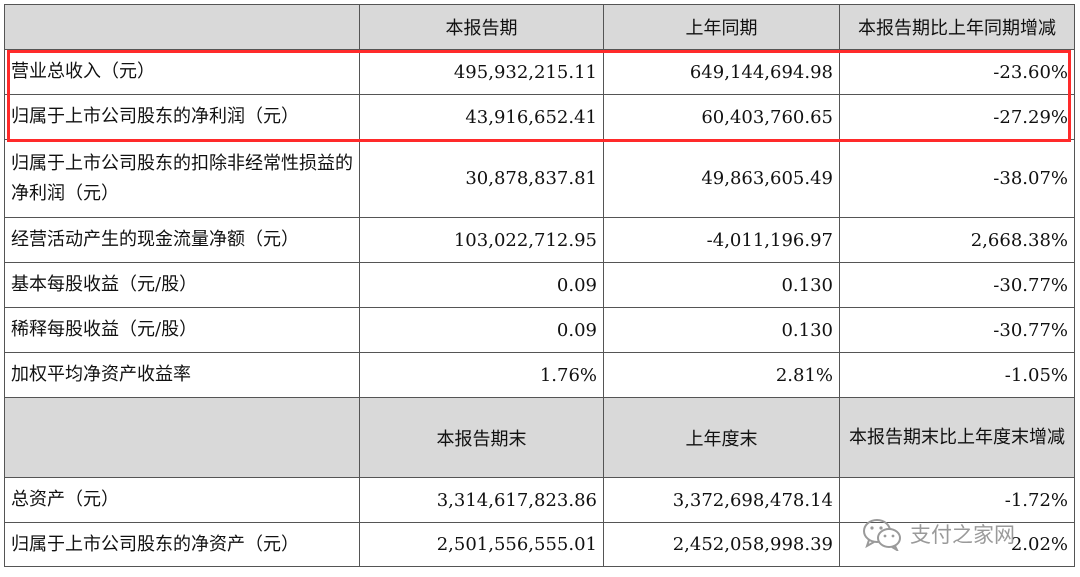 This screenshot has height=577, width=1080. What do you see at coordinates (721, 72) in the screenshot?
I see `row-prior: 649,144,694.98` at bounding box center [721, 72].